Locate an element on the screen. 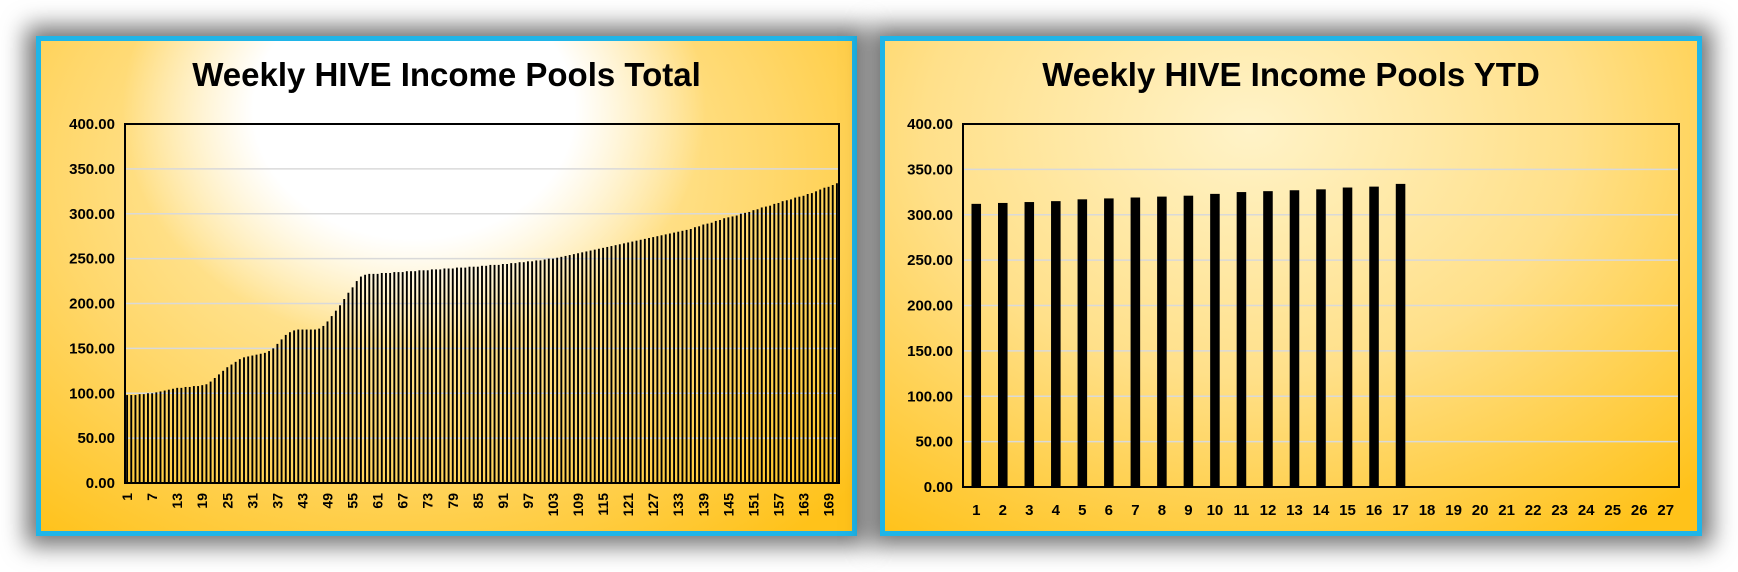  x-tick-label: 91 is located at coordinates (503, 501).